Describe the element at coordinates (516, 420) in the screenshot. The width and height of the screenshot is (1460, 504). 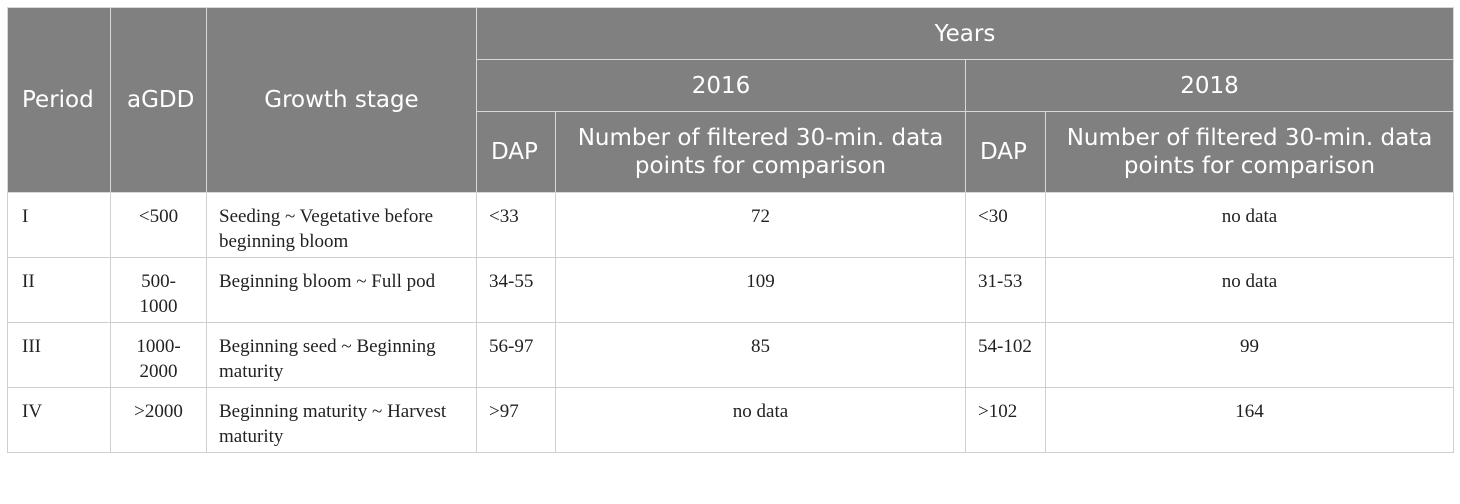
I see `cell-dap-2016: >97` at that location.